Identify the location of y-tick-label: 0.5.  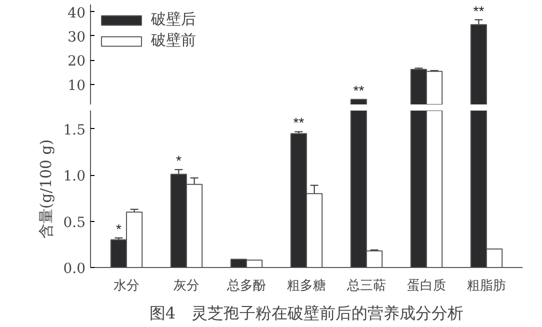
(74, 222).